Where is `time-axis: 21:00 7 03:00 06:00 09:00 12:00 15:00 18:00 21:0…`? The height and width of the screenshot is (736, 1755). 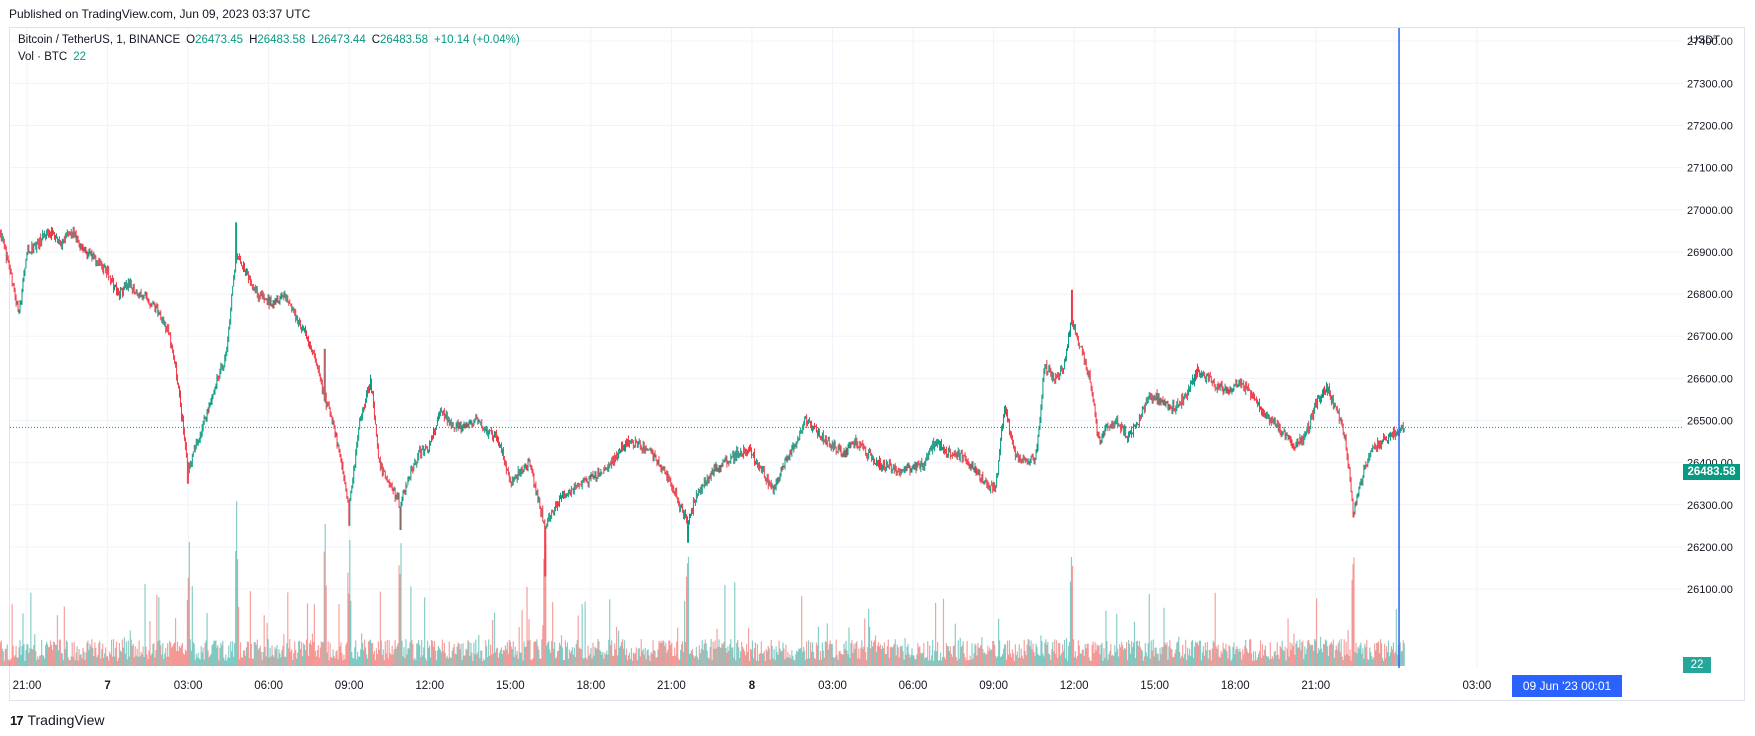
time-axis: 21:00 7 03:00 06:00 09:00 12:00 15:00 18:00 21:0… is located at coordinates (752, 686).